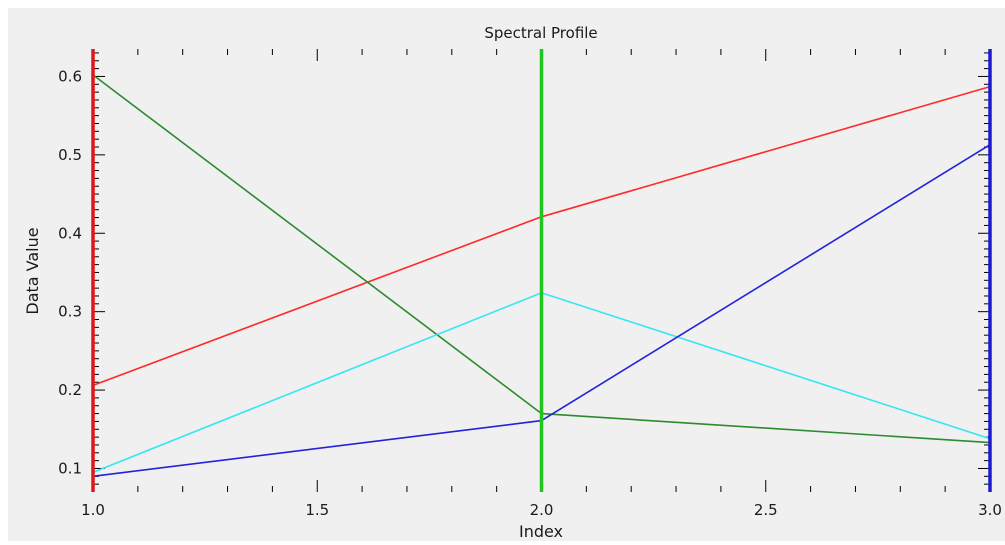 The height and width of the screenshot is (545, 1005). I want to click on y-tick-label: 0.3, so click(70, 312).